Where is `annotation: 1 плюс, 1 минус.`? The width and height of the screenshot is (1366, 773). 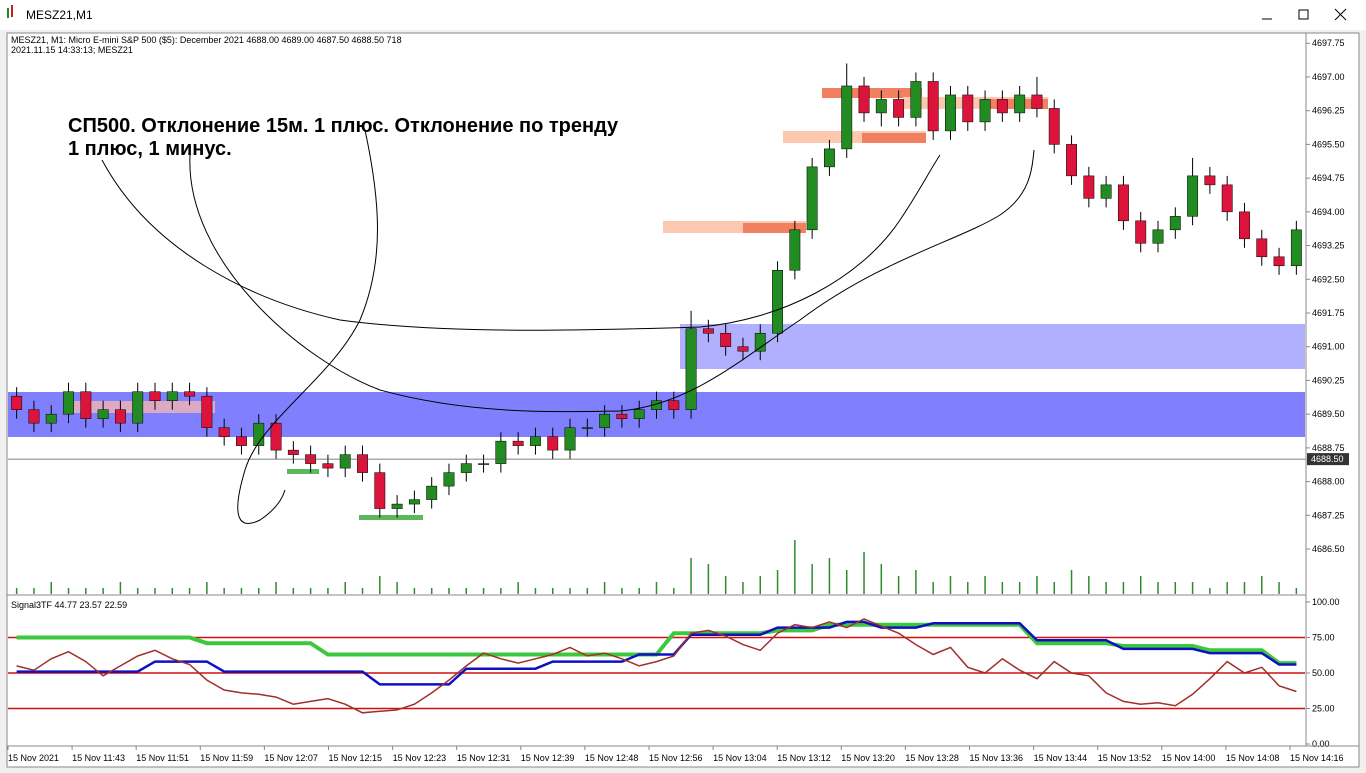
annotation: 1 плюс, 1 минус. is located at coordinates (150, 149).